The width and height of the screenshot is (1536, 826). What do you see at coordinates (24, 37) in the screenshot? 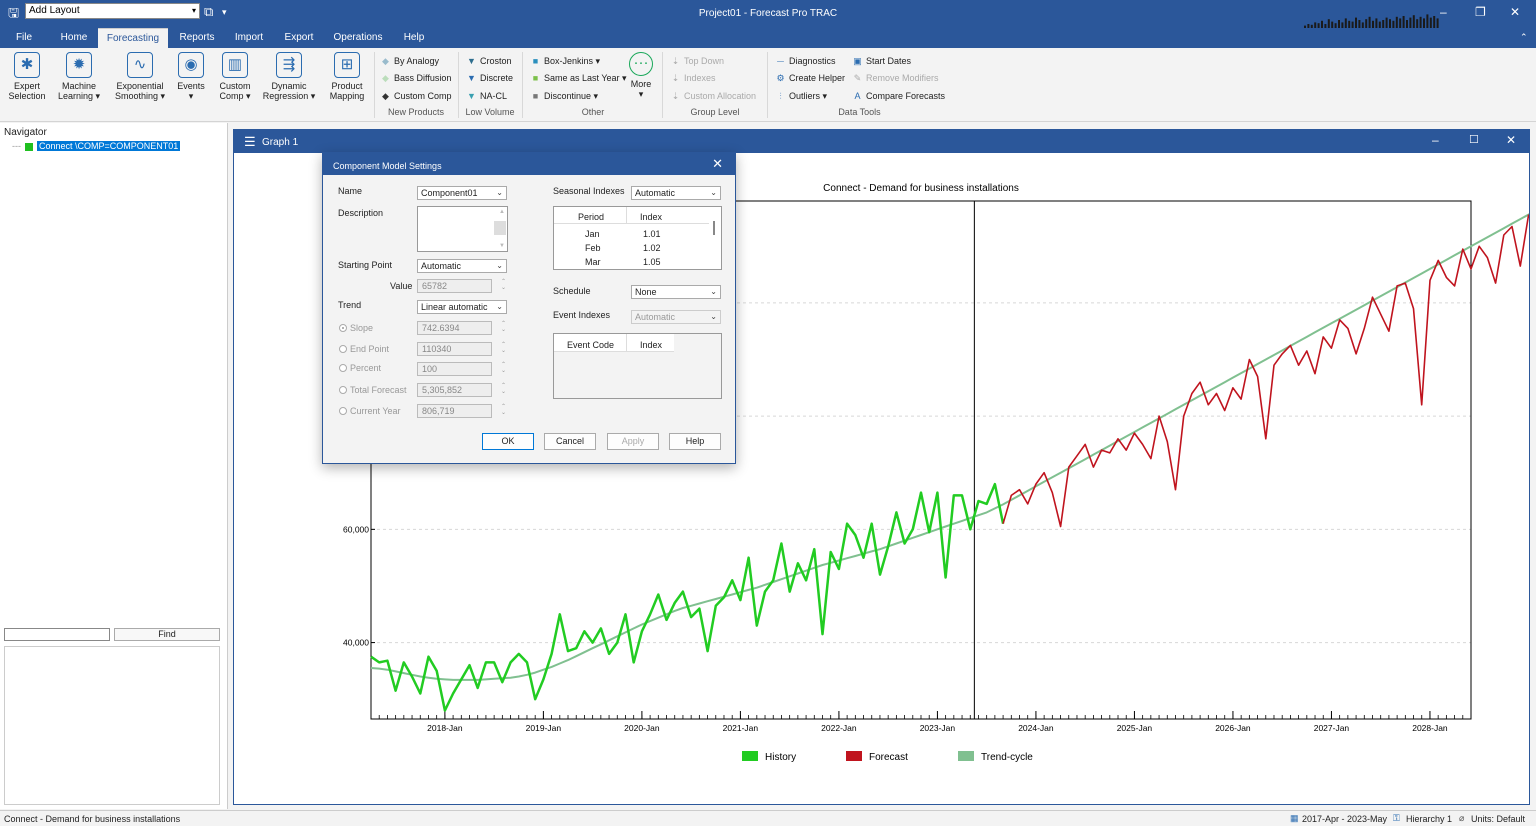
I see `tab-file: File` at bounding box center [24, 37].